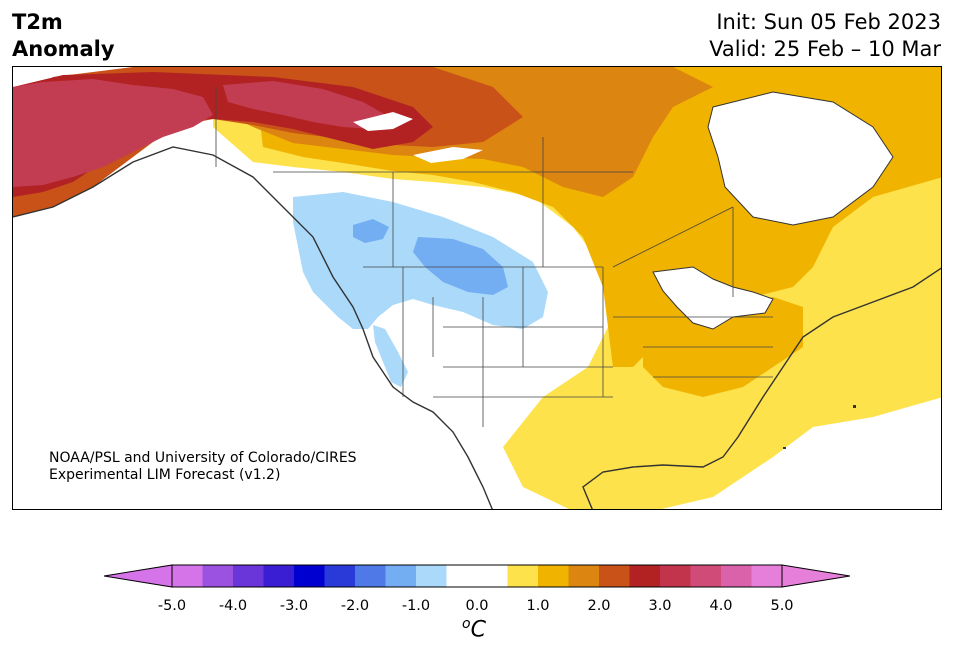 This screenshot has width=953, height=656. I want to click on region-weak-cold-coast, so click(390, 356).